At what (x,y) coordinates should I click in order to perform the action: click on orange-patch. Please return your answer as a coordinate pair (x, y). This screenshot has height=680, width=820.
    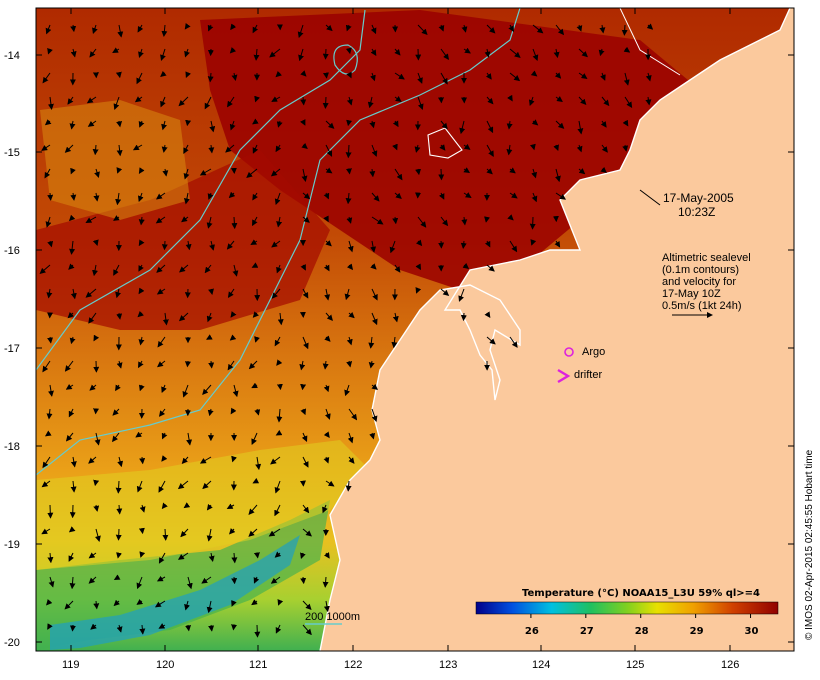
    Looking at the image, I should click on (115, 160).